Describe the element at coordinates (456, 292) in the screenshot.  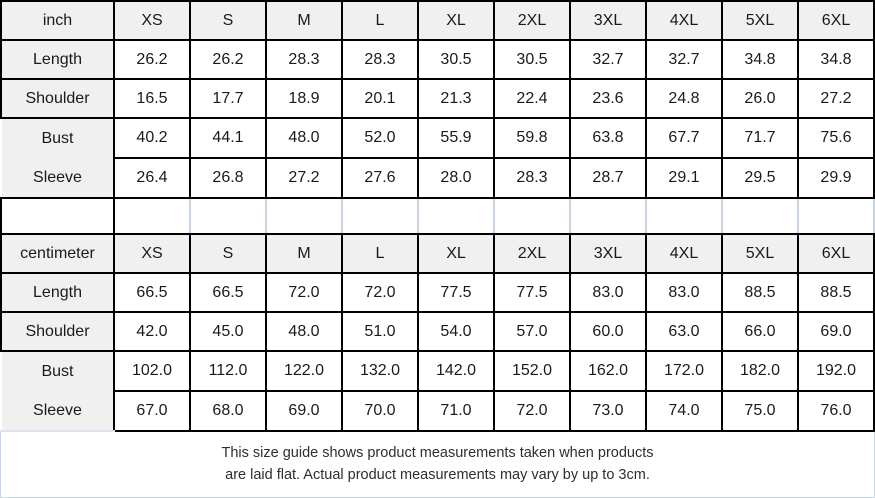
I see `measurement-cell: 77.5` at that location.